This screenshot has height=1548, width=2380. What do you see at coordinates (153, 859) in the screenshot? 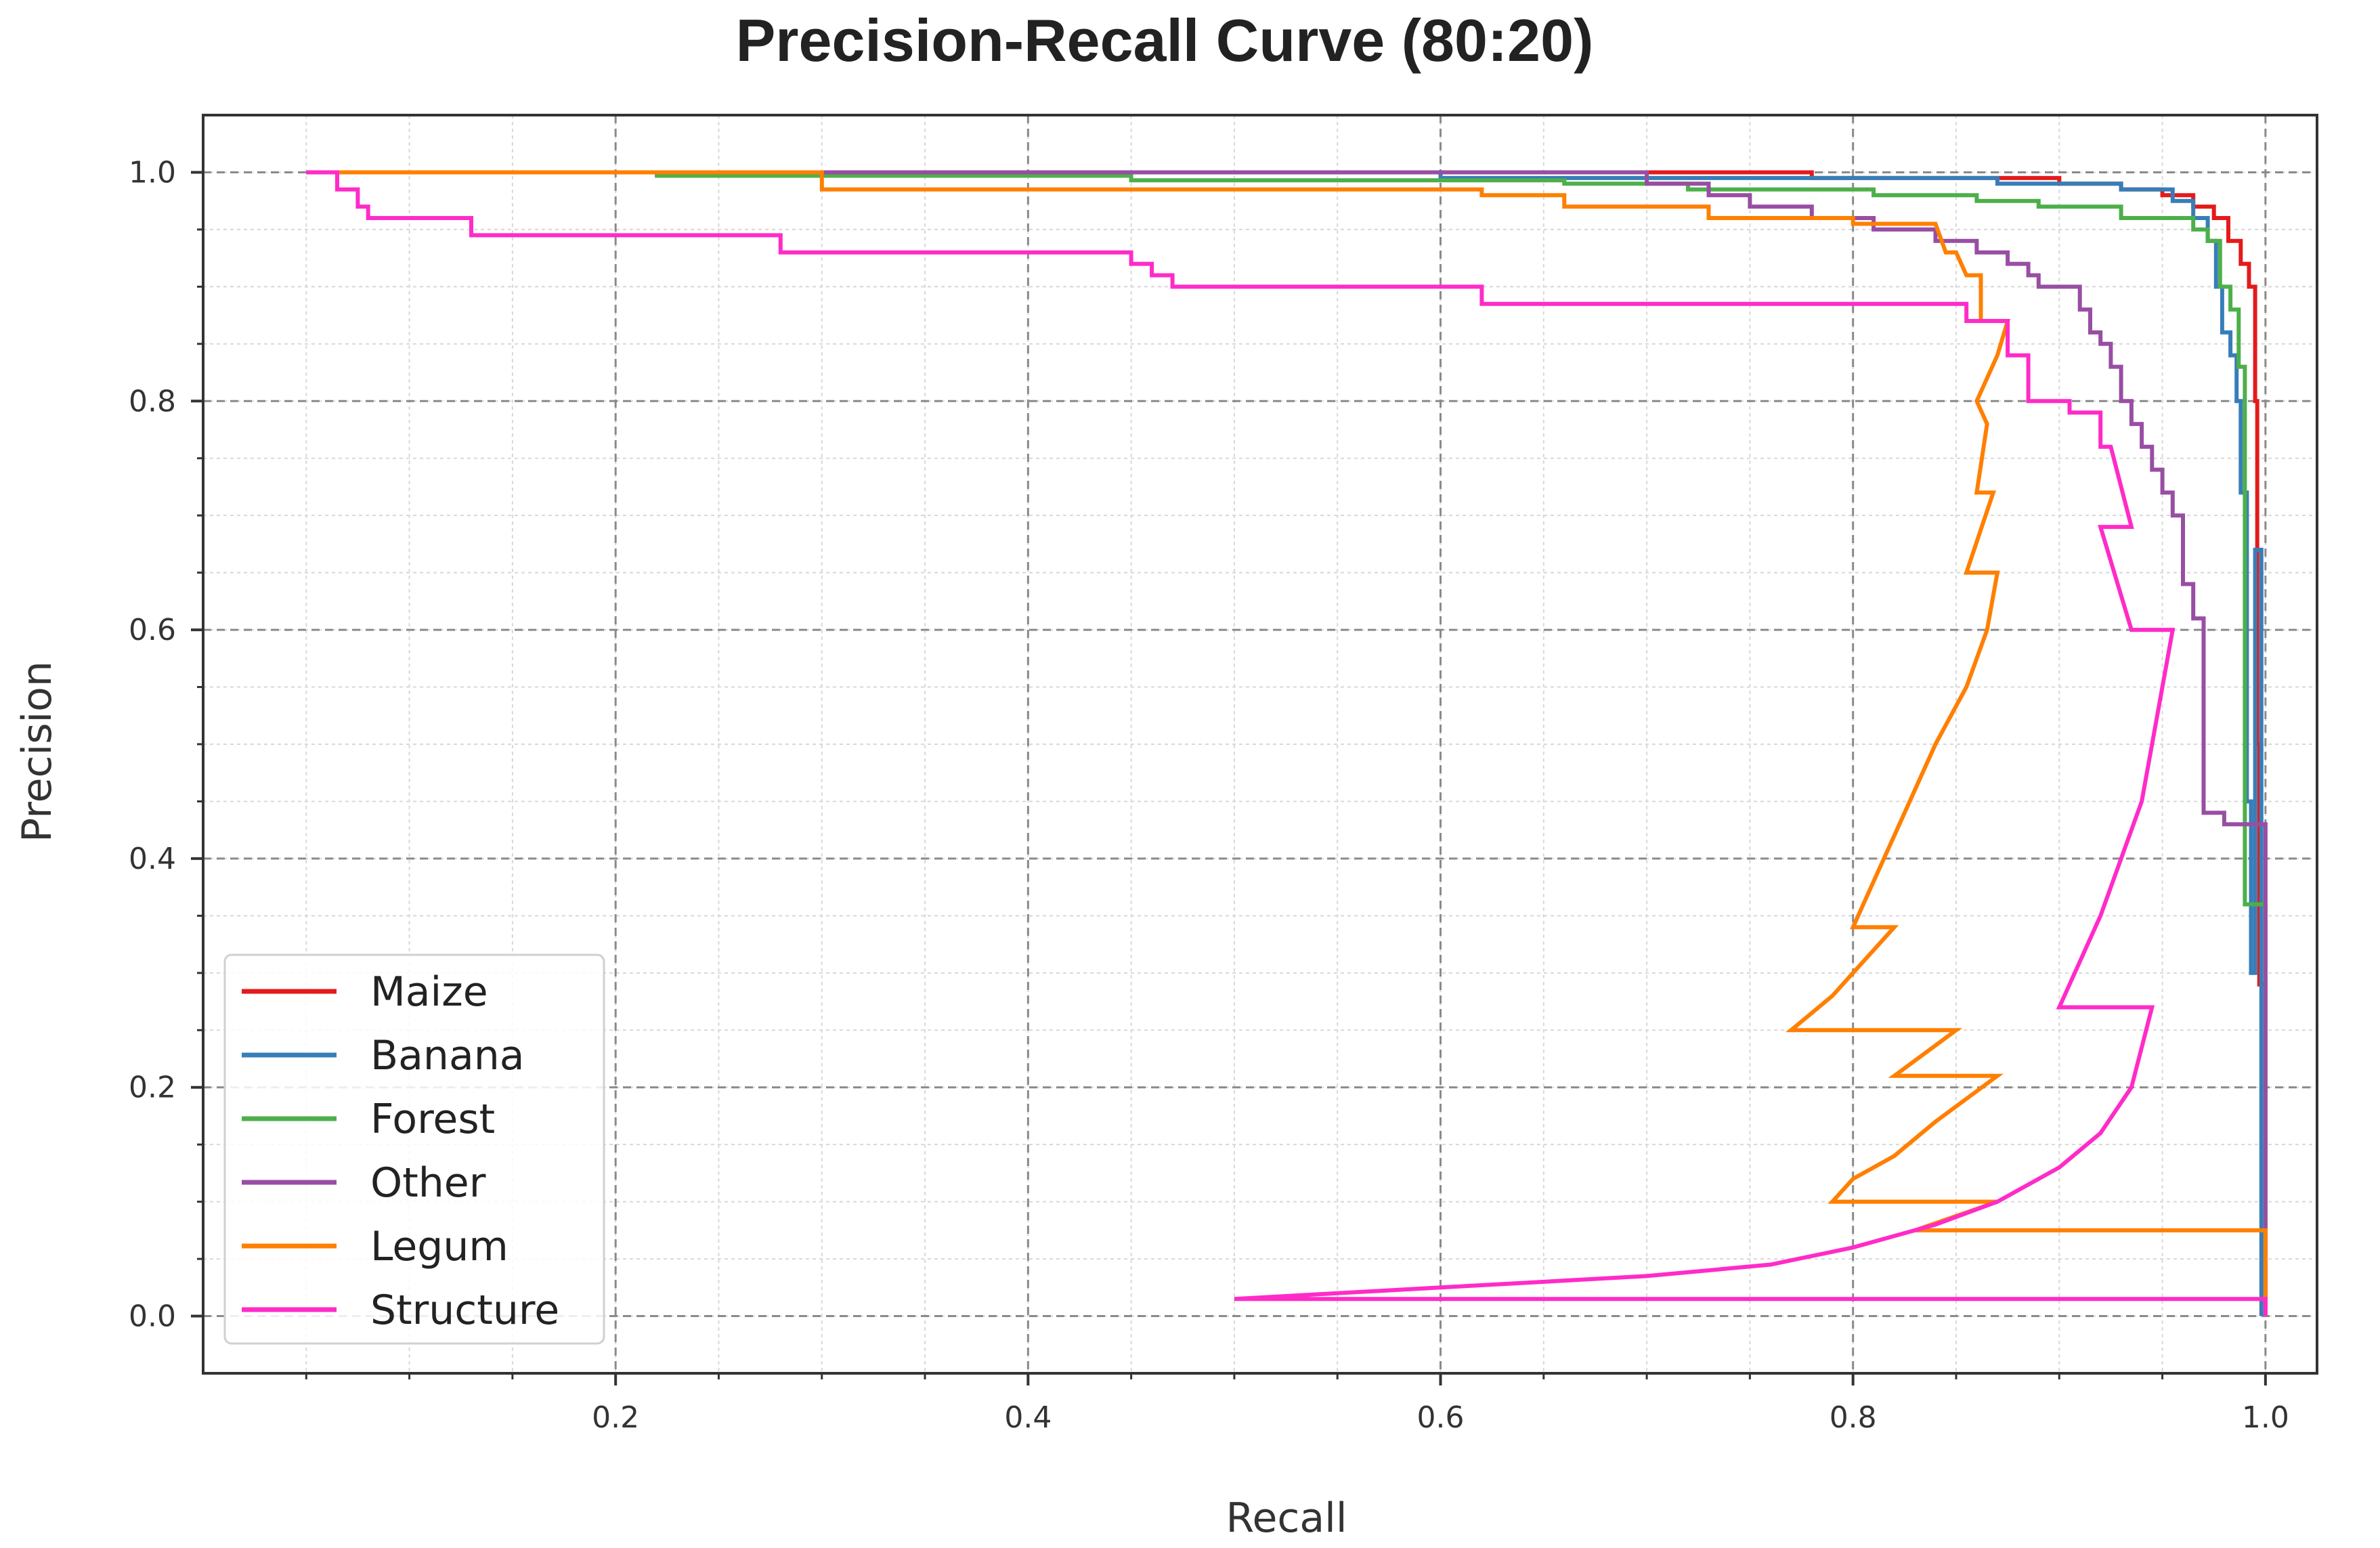
I see `y-tick-label: 0.4` at bounding box center [153, 859].